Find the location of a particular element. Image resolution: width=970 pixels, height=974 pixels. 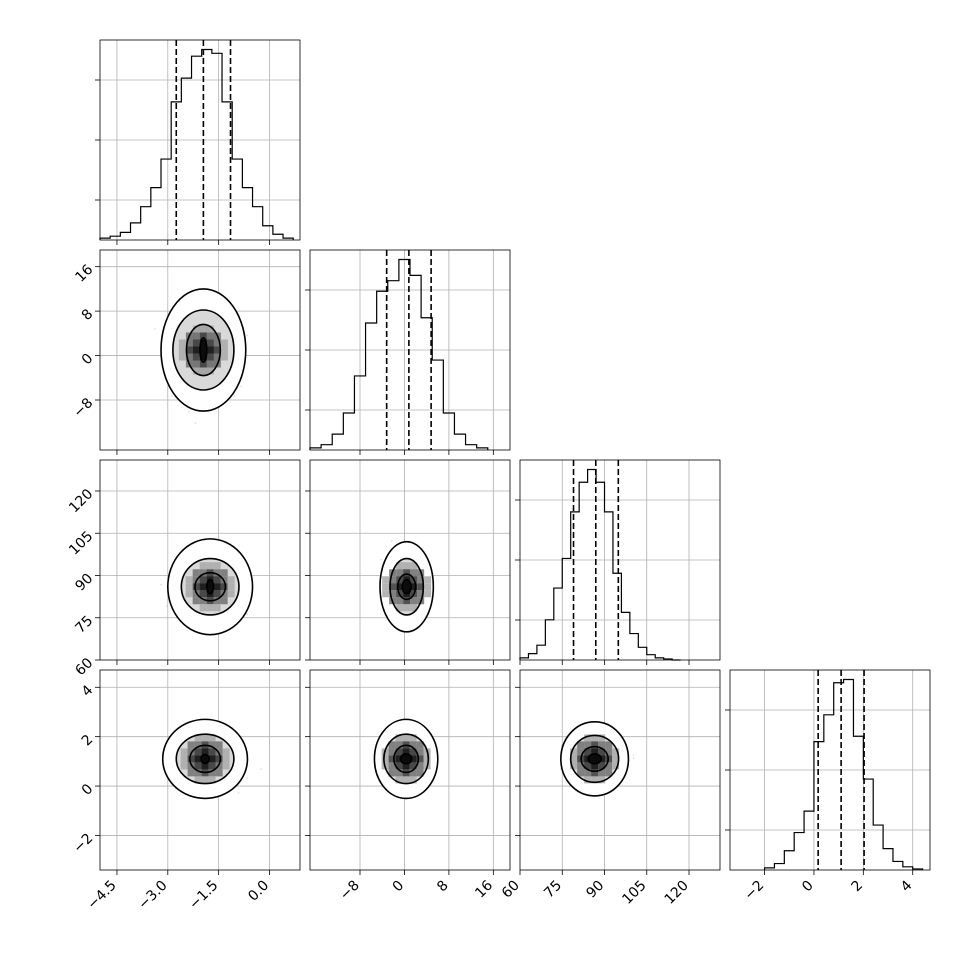

y-tick-label: 8 is located at coordinates (88, 315).